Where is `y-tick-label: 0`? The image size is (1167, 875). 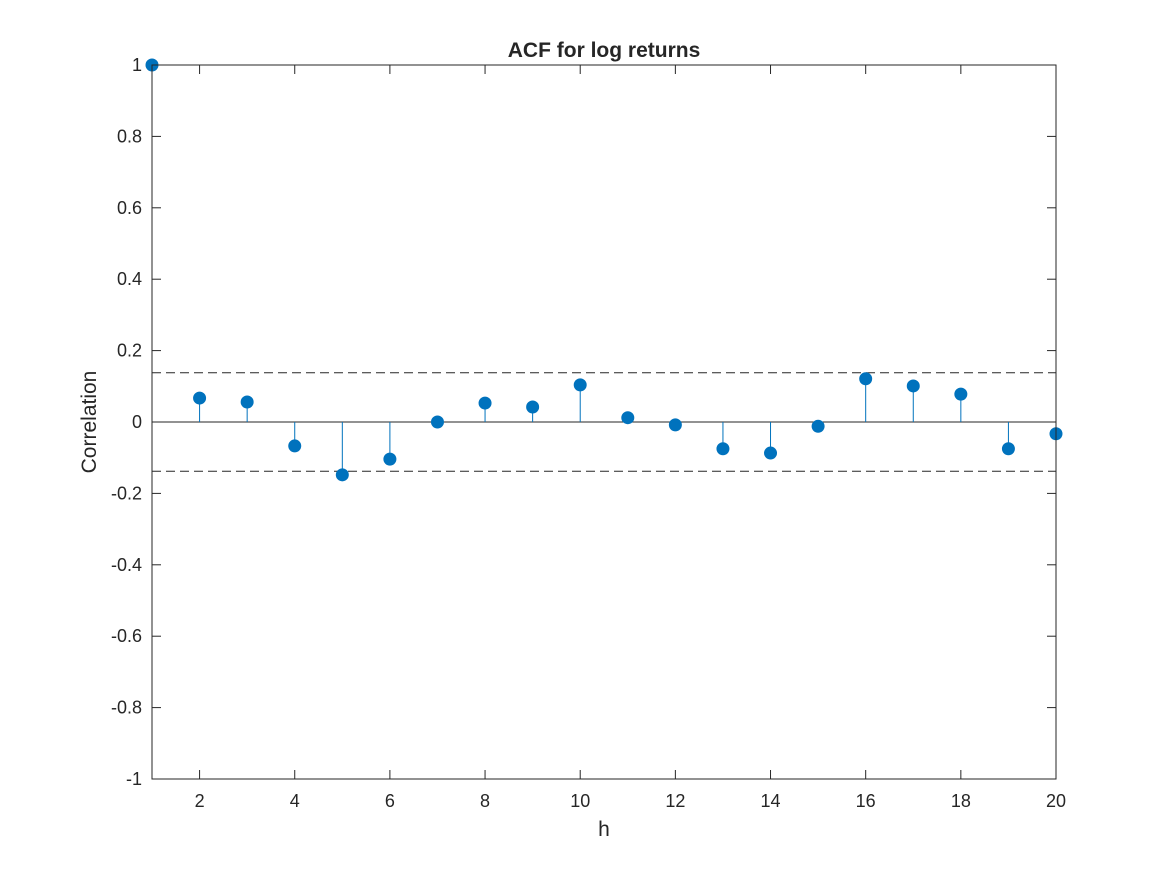
y-tick-label: 0 is located at coordinates (137, 422).